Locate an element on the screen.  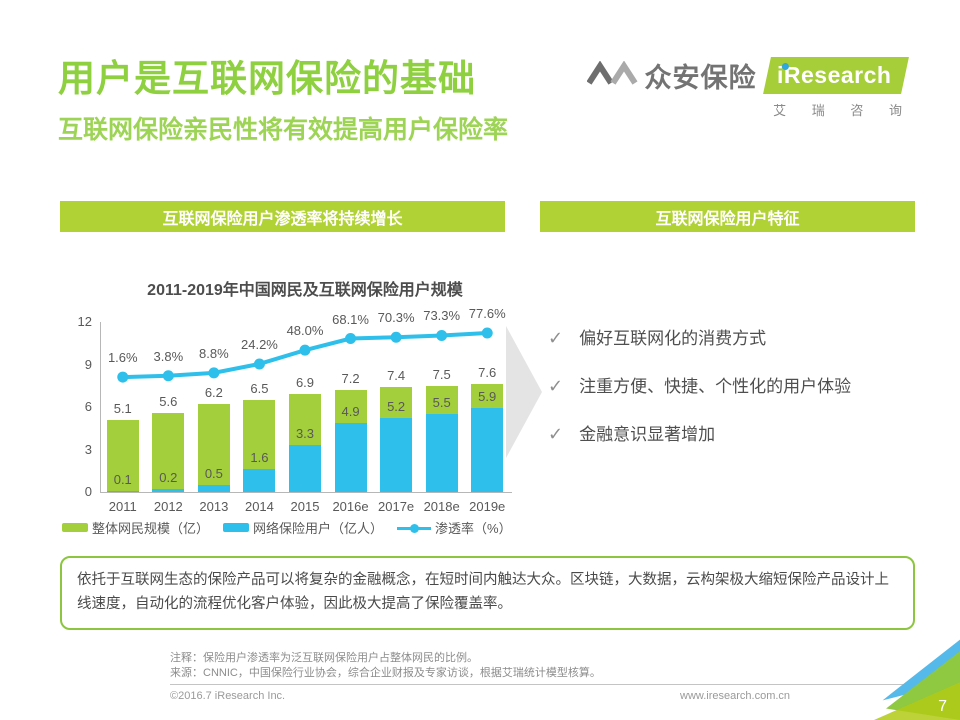
iresearch-logo-subtext: 艾 瑞 咨 询 is located at coordinates (843, 110).